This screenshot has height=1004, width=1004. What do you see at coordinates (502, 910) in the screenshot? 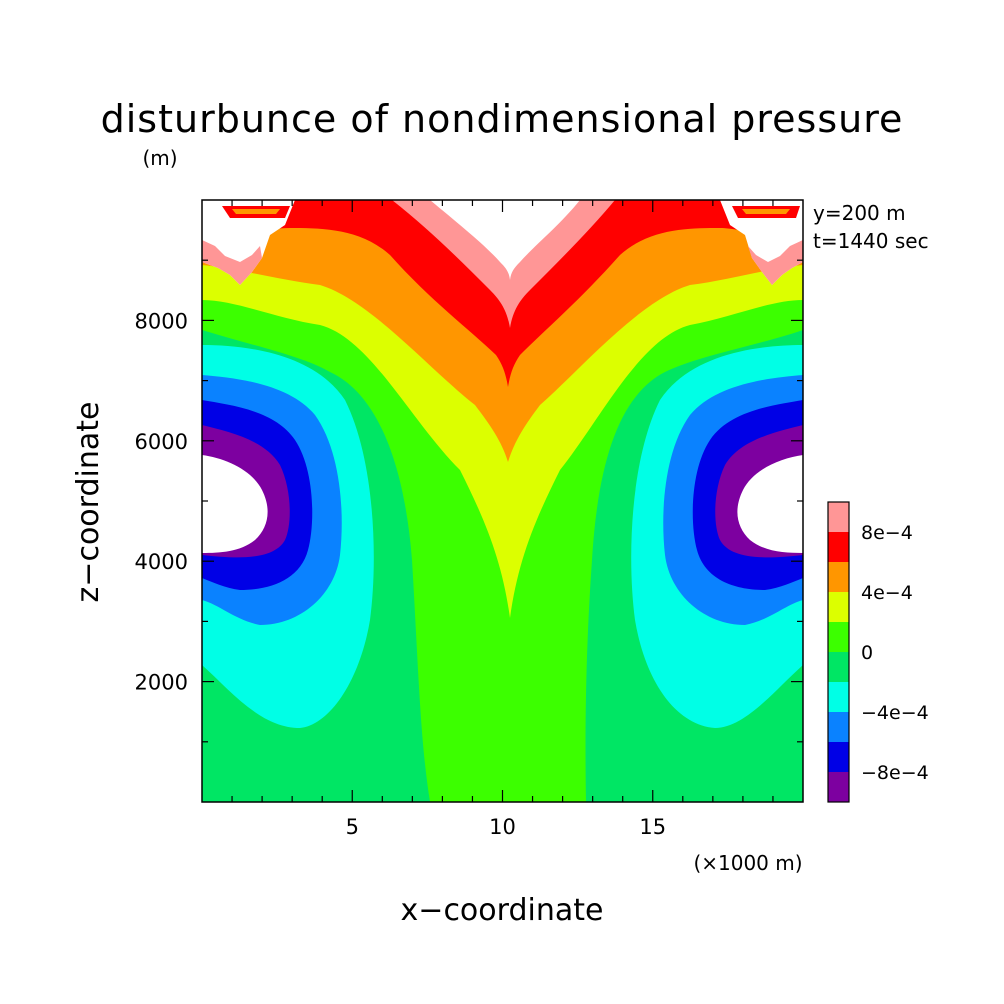
I see `x-axis-label: x−coordinate` at bounding box center [502, 910].